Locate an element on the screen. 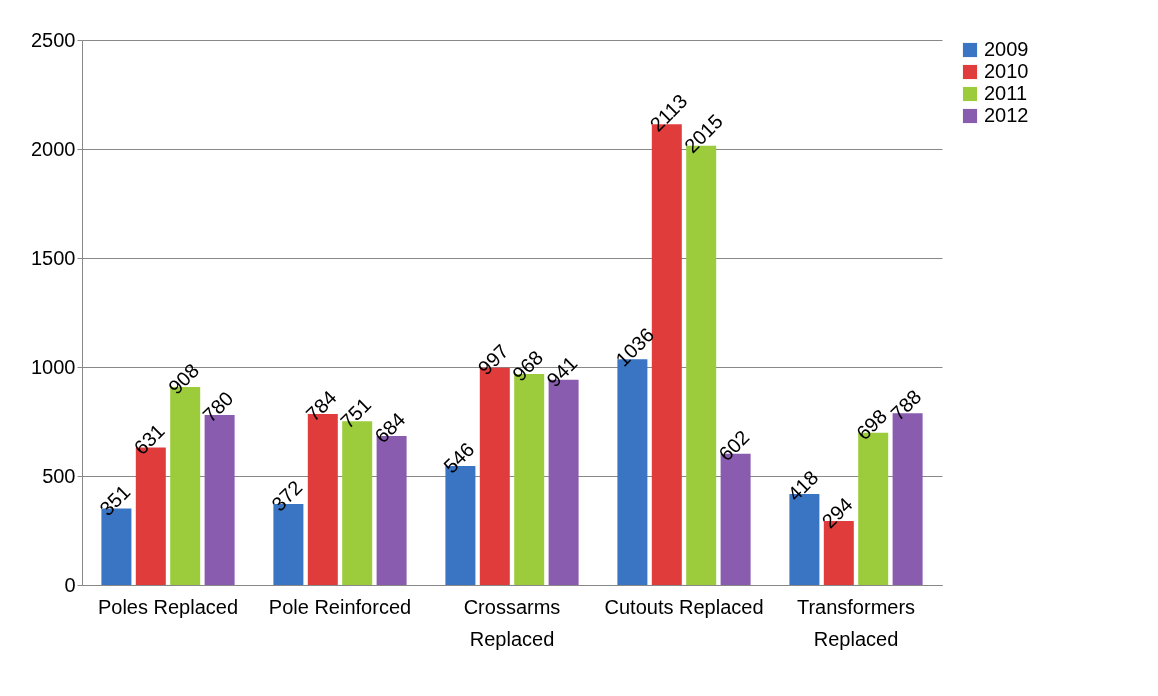  legend-label: 2010 is located at coordinates (1006, 71).